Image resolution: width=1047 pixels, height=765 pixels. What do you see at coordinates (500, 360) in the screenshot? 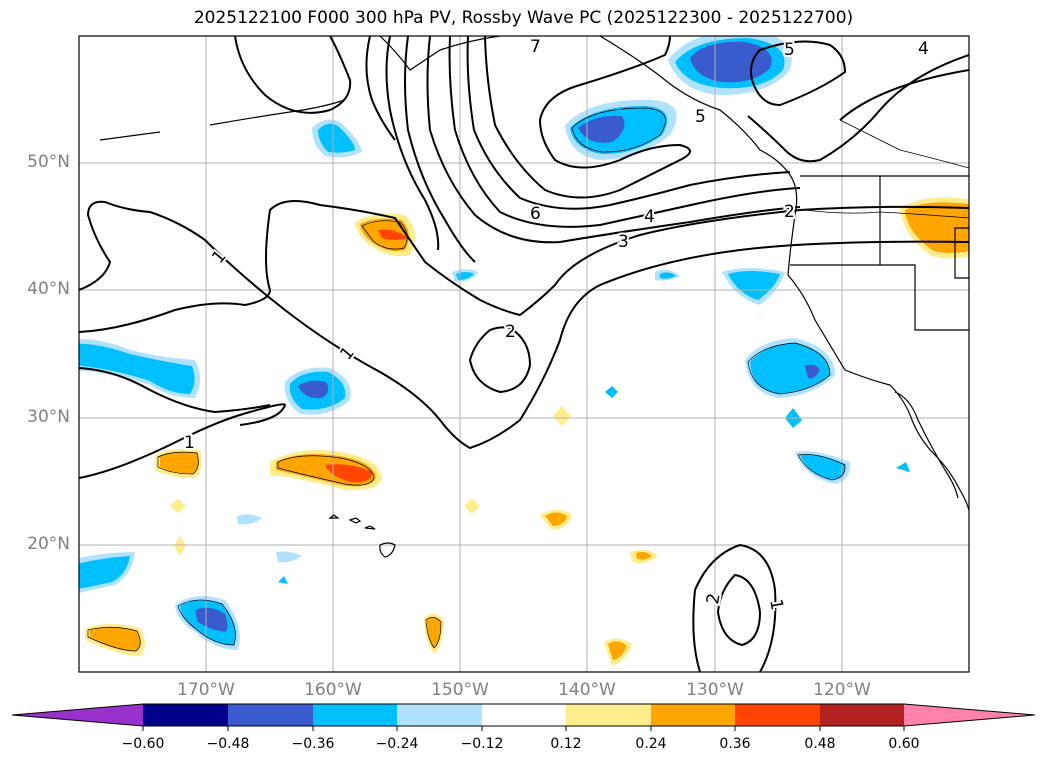
I see `contour-2-loop` at bounding box center [500, 360].